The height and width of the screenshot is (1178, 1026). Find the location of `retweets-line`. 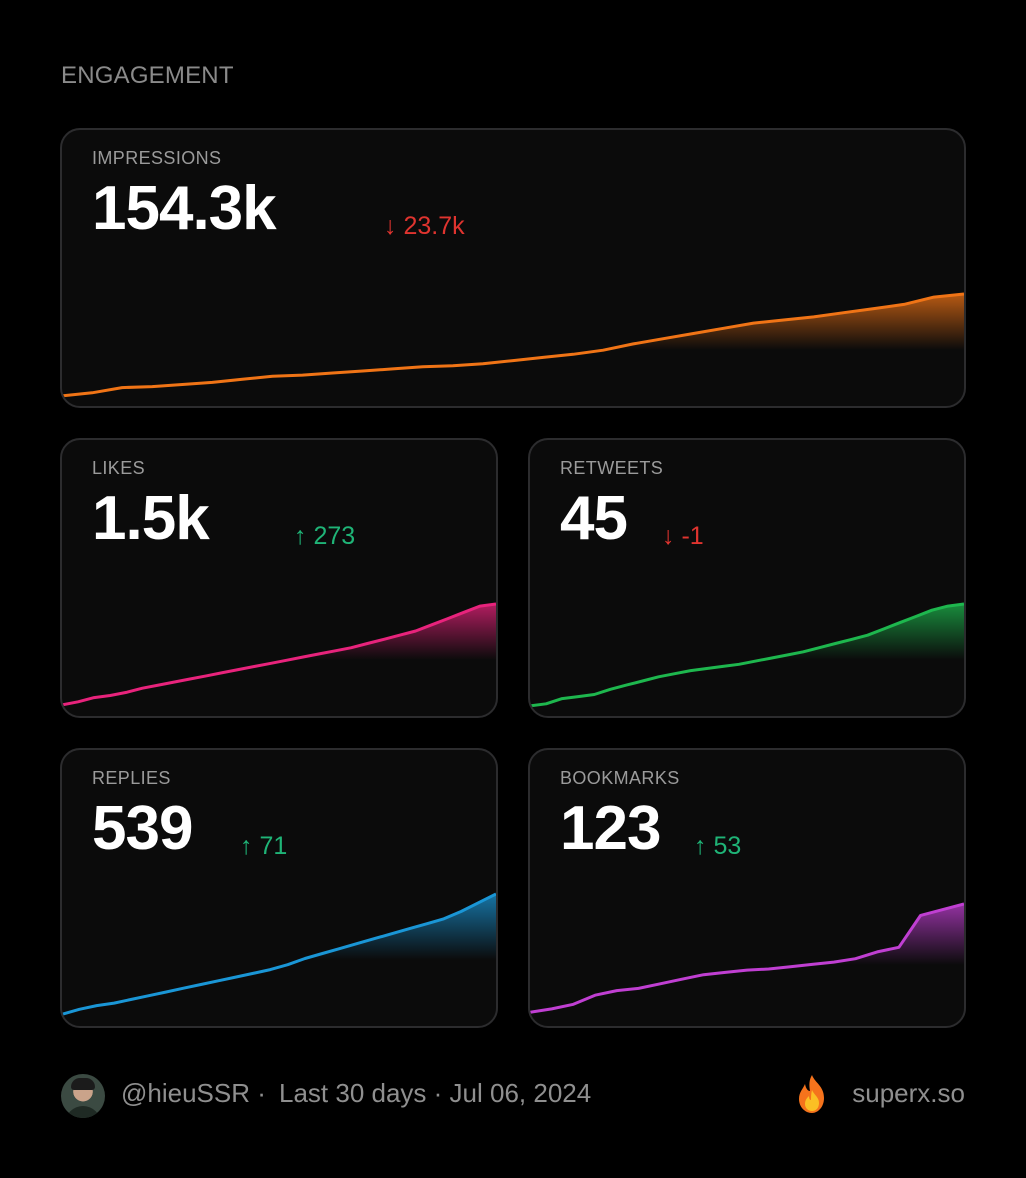

retweets-line is located at coordinates (747, 655).